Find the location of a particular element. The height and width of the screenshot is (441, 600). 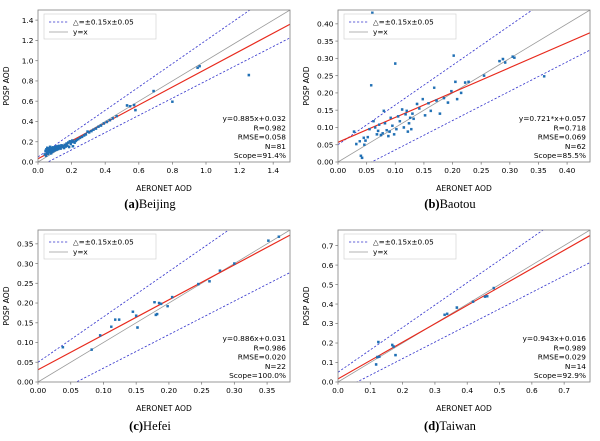

x-tick-label: 0.2 is located at coordinates (72, 170).